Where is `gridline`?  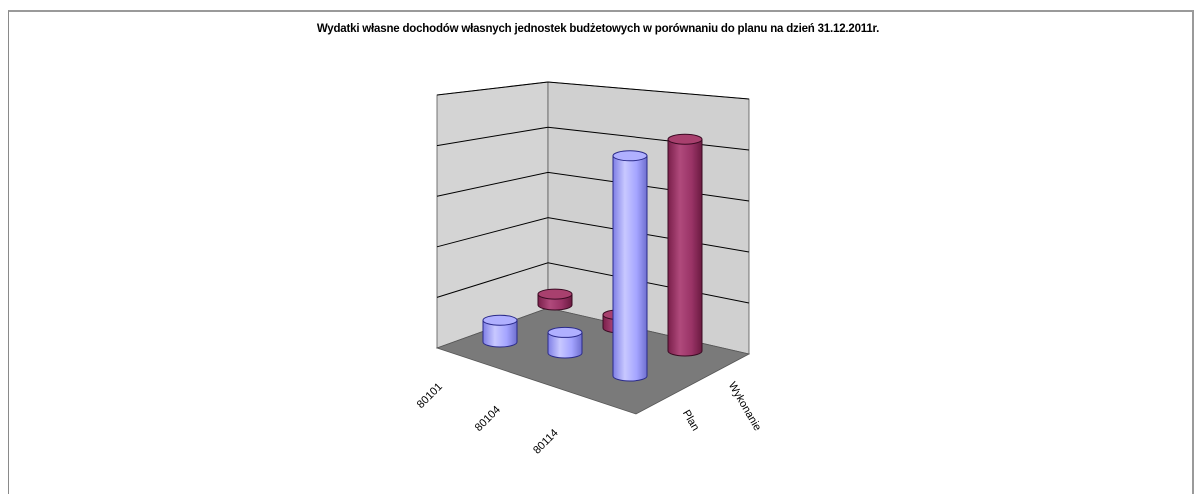 gridline is located at coordinates (593, 90).